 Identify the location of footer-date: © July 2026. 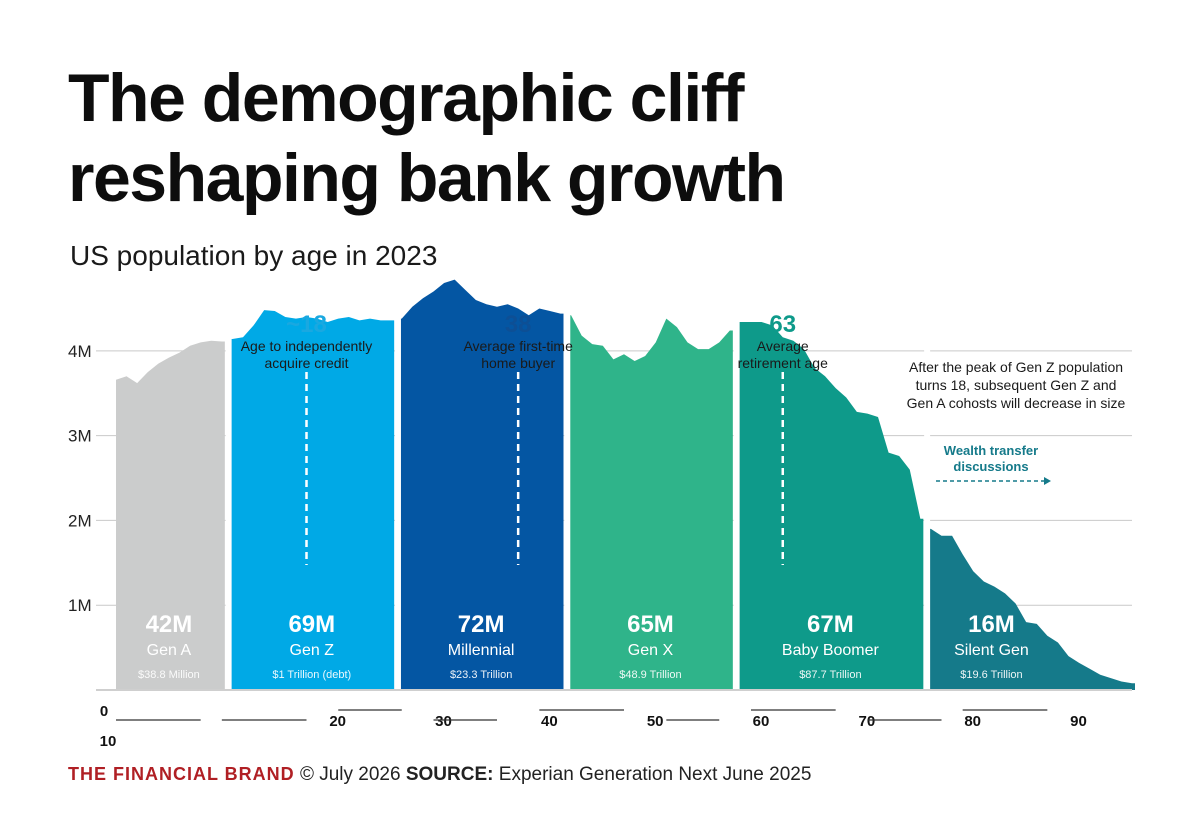
(350, 774).